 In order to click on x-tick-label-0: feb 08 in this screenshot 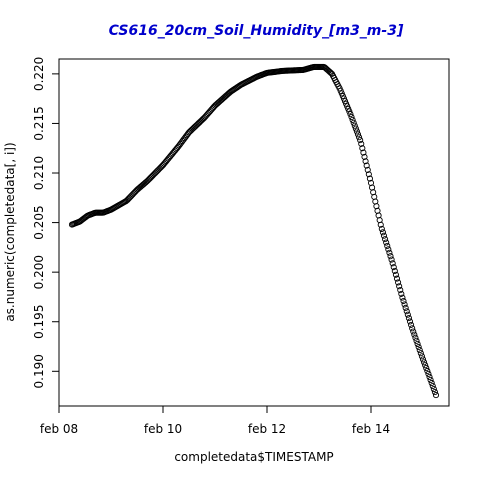, I will do `click(59, 429)`.